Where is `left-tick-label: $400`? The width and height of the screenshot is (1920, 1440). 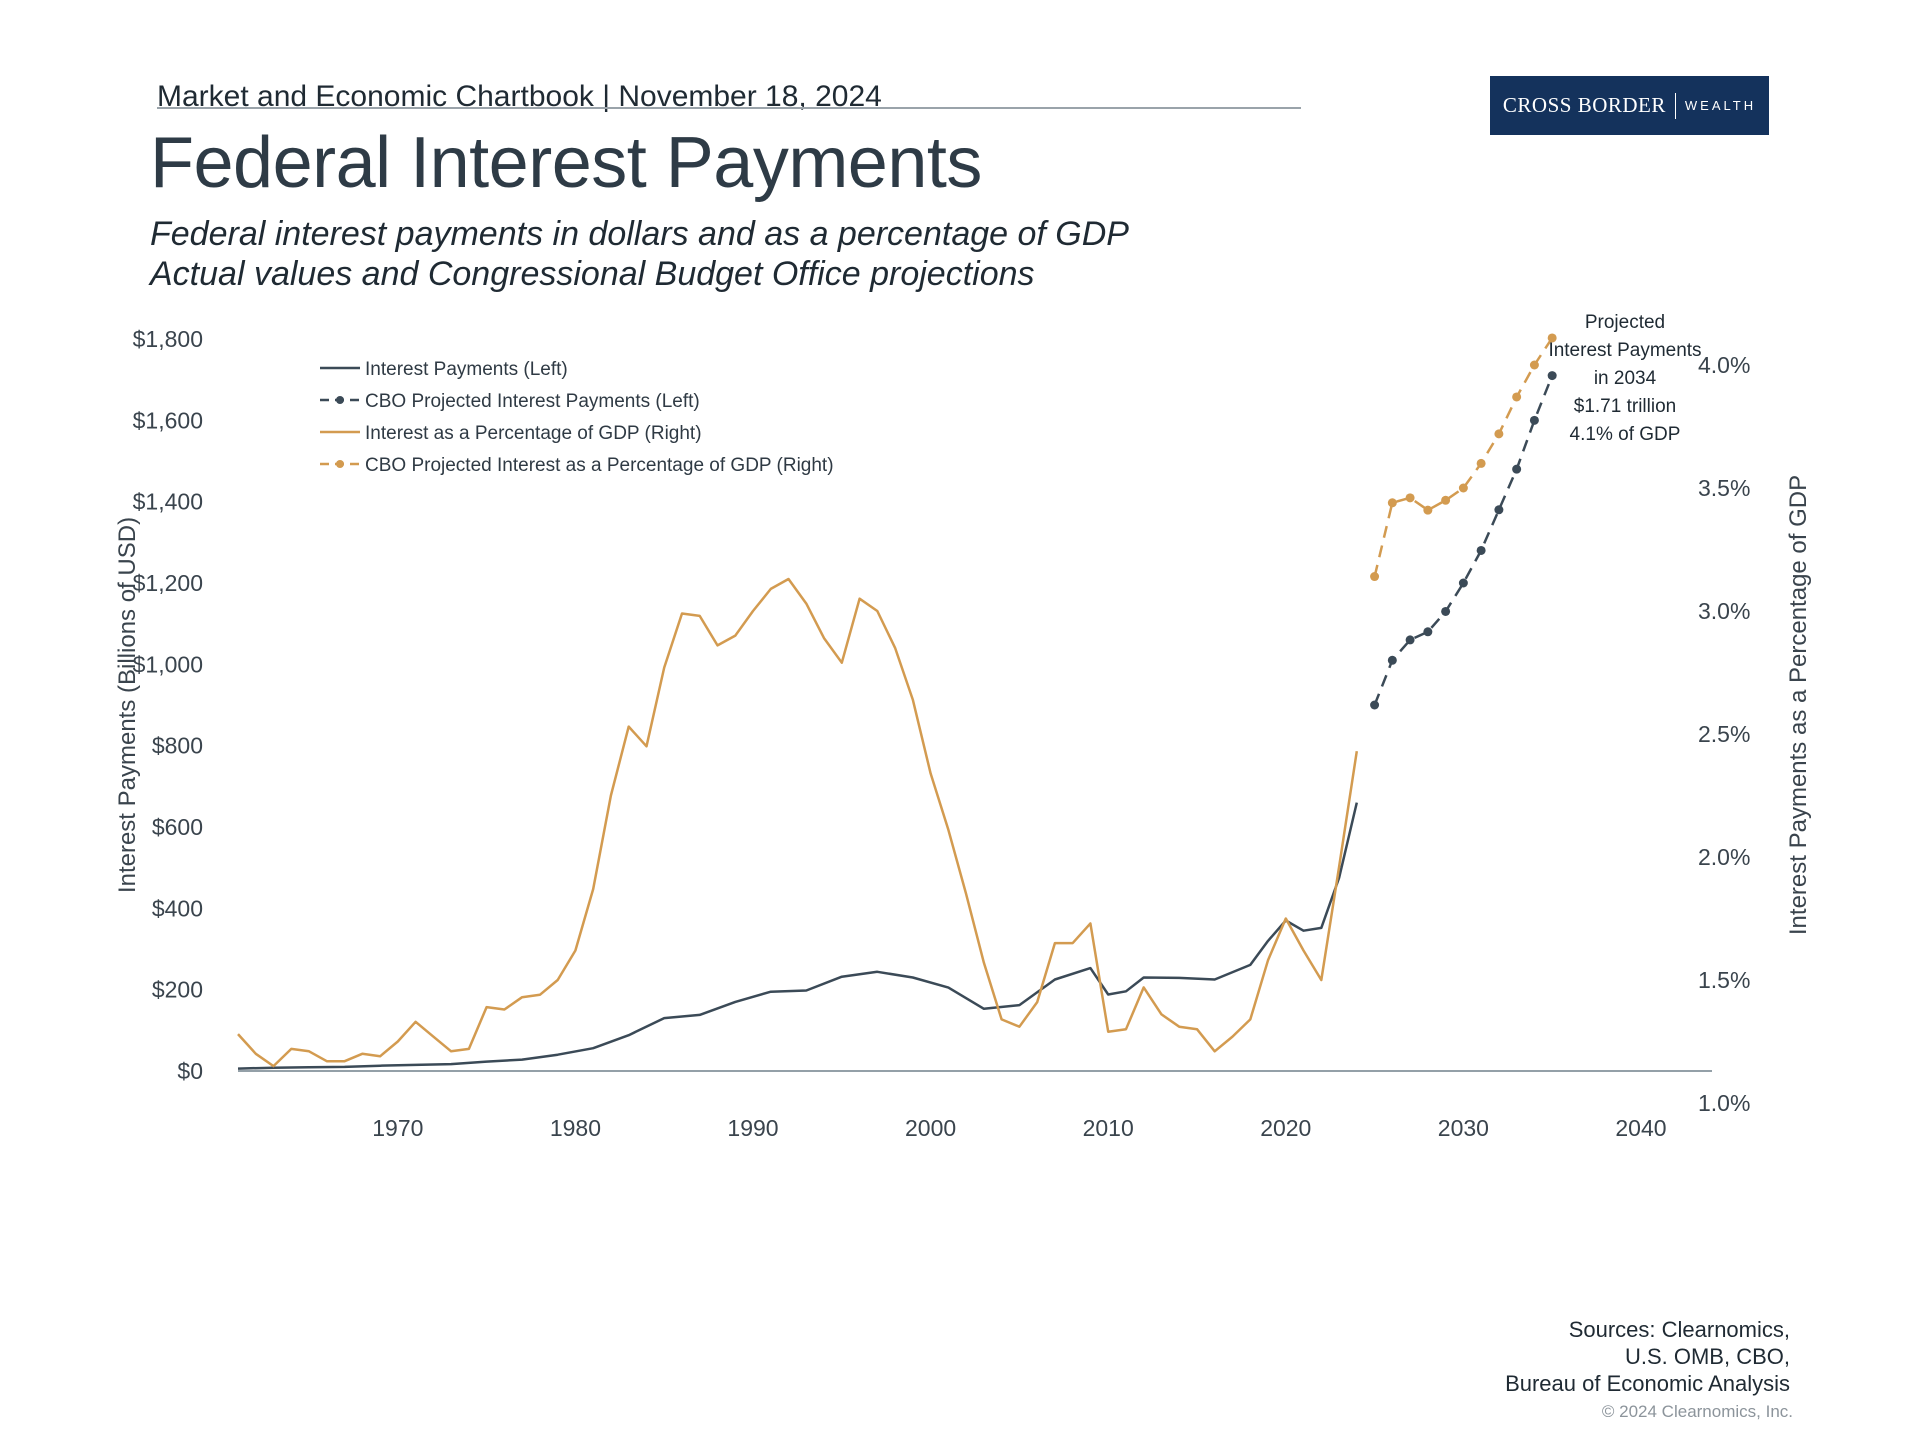
left-tick-label: $400 is located at coordinates (177, 908).